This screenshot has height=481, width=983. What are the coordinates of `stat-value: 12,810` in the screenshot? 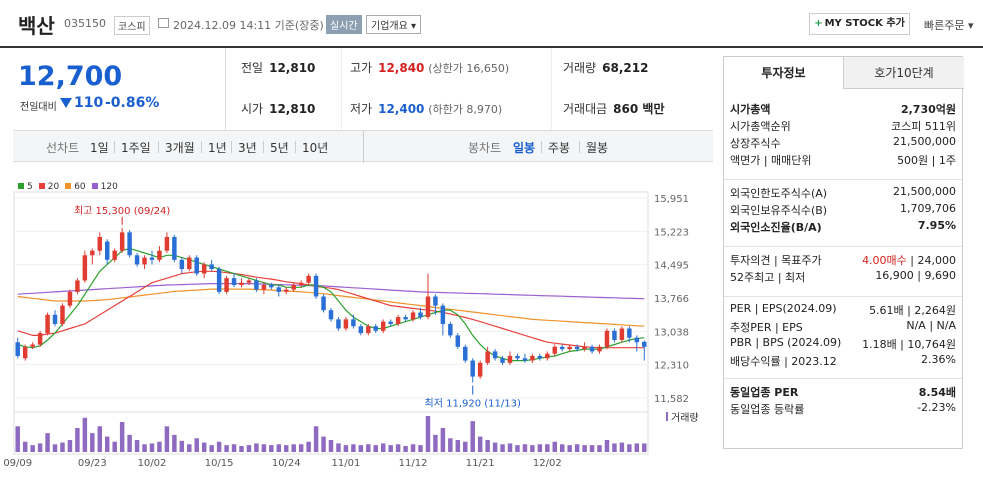 It's located at (292, 109).